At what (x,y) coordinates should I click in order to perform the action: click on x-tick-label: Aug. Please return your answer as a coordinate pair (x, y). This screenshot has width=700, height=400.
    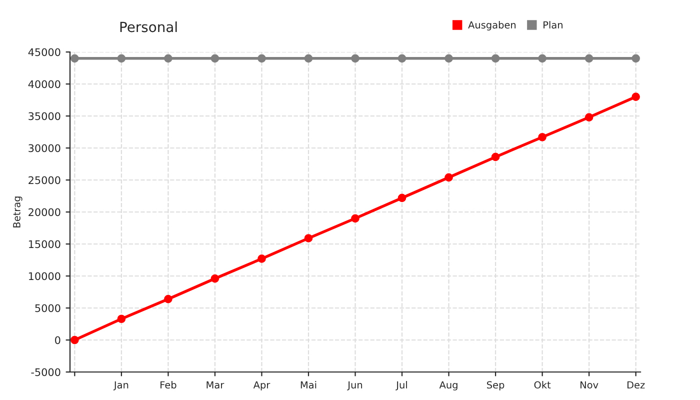
    Looking at the image, I should click on (448, 385).